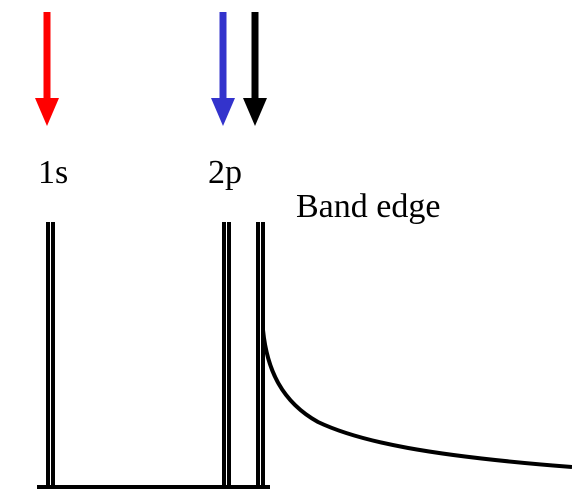 The height and width of the screenshot is (489, 572). What do you see at coordinates (223, 69) in the screenshot?
I see `arrow-2p` at bounding box center [223, 69].